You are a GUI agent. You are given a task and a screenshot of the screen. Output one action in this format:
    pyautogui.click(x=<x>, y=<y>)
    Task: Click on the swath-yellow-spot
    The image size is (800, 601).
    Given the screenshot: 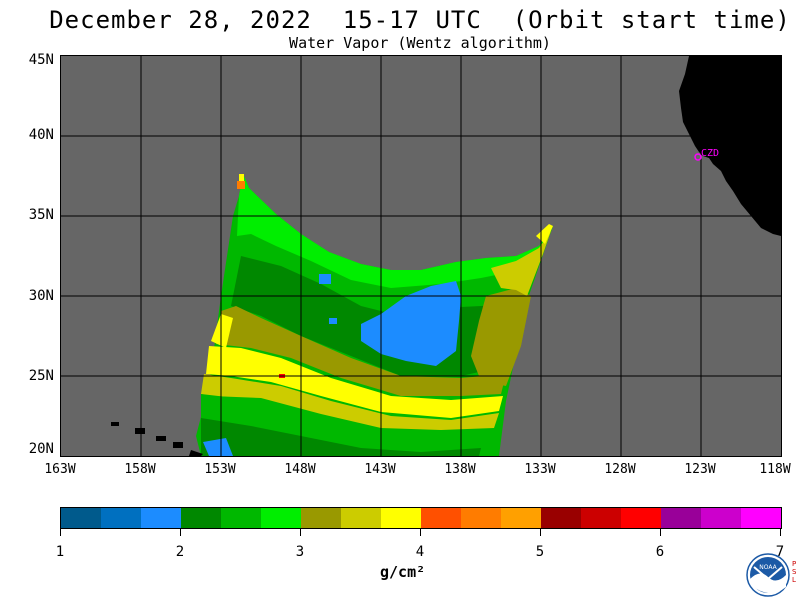 What is the action you would take?
    pyautogui.click(x=241, y=177)
    